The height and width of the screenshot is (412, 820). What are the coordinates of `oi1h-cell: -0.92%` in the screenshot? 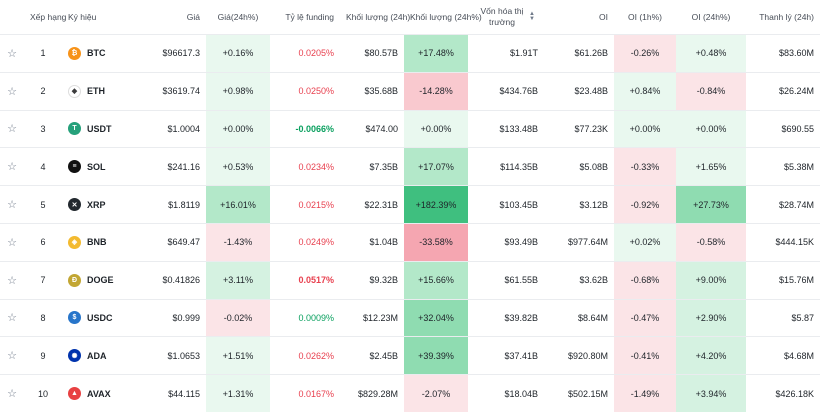 It's located at (645, 204).